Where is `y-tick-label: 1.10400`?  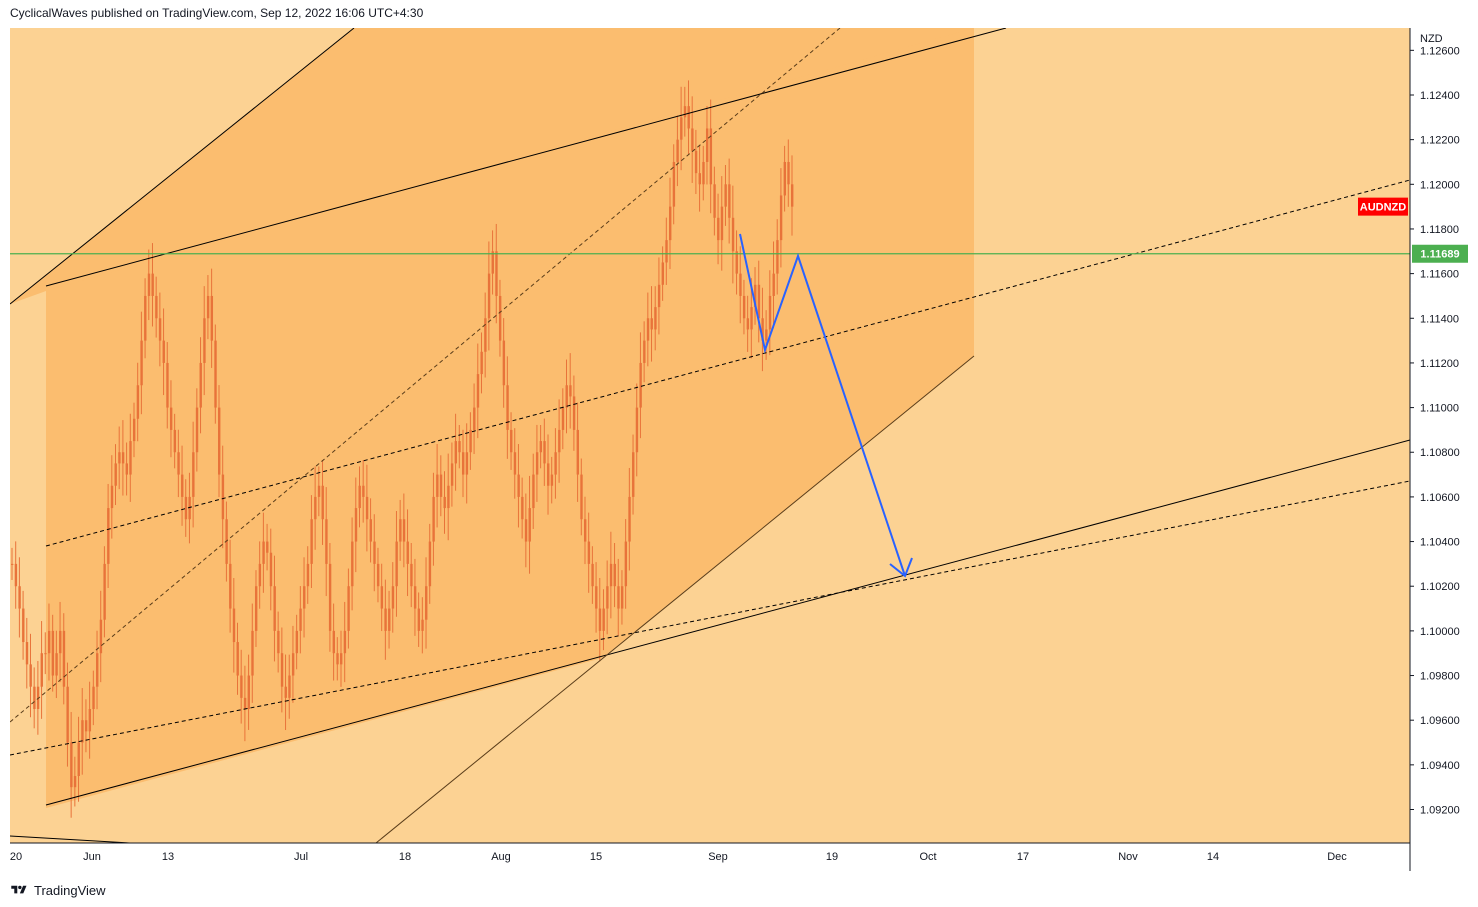 y-tick-label: 1.10400 is located at coordinates (1440, 543).